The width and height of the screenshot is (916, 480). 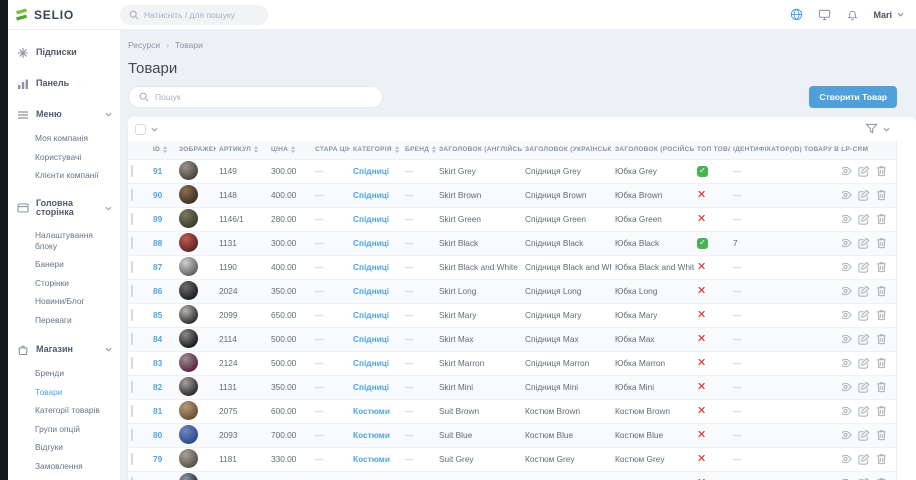 What do you see at coordinates (290, 150) in the screenshot?
I see `column-header: ЦІНА` at bounding box center [290, 150].